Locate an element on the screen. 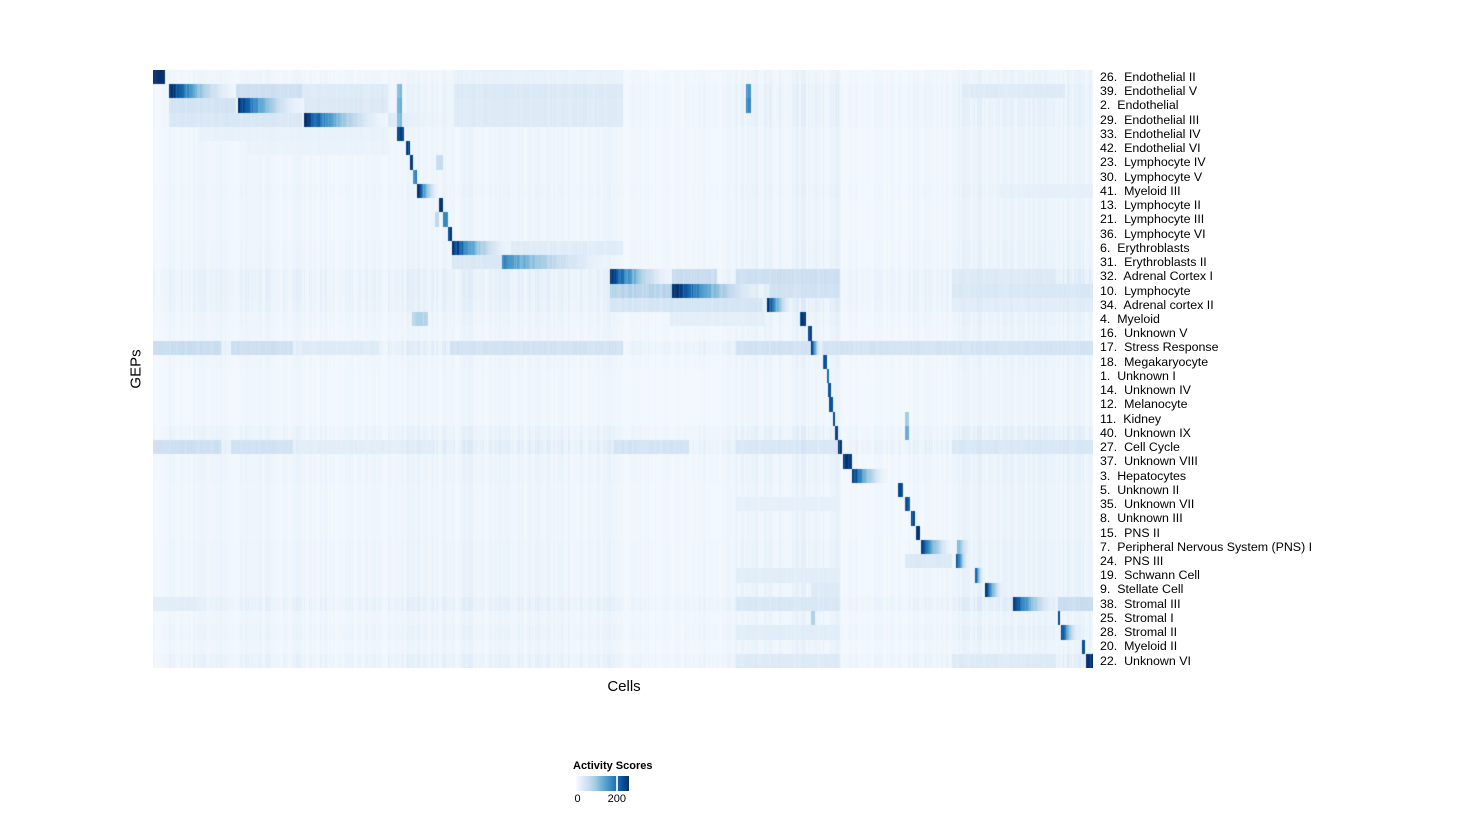  row-label: 41. Myeloid III is located at coordinates (1140, 190).